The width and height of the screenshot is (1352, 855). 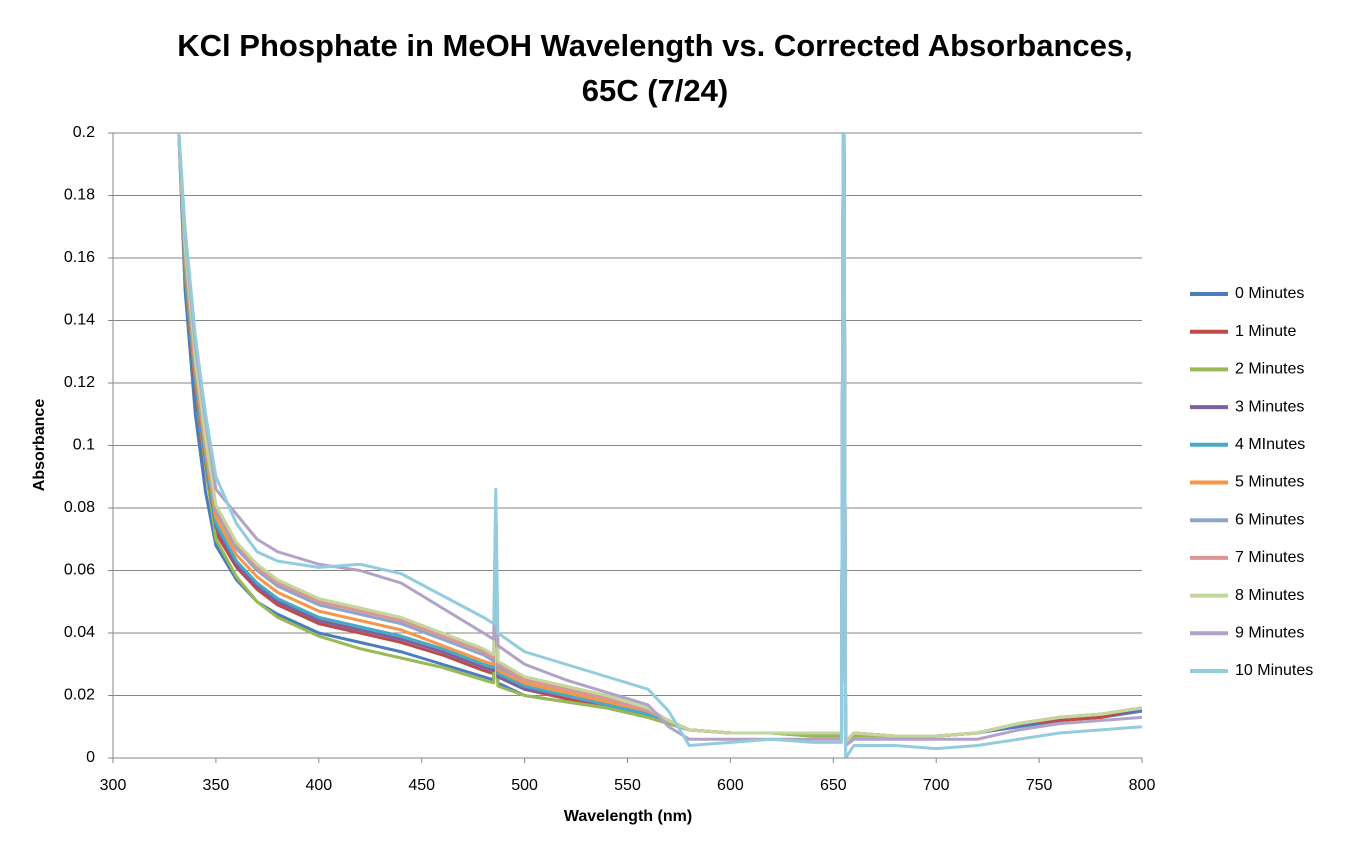 What do you see at coordinates (655, 90) in the screenshot?
I see `chart-title-line-2: 65C (7/24)` at bounding box center [655, 90].